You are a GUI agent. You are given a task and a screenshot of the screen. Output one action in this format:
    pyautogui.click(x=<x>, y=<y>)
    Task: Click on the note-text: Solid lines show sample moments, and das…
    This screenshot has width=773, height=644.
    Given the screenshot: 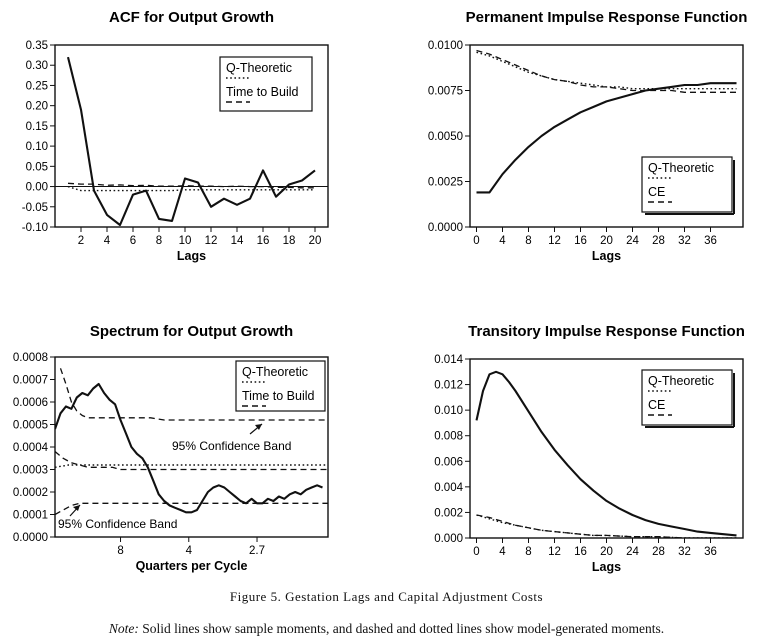 What is the action you would take?
    pyautogui.click(x=403, y=628)
    